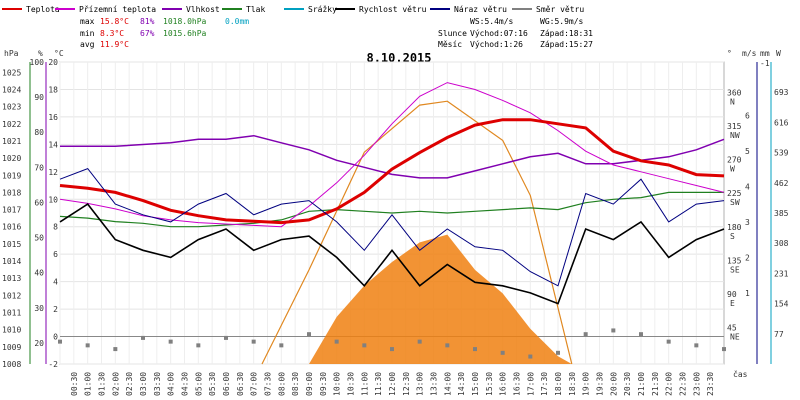 This screenshot has height=400, width=800. What do you see at coordinates (735, 336) in the screenshot?
I see `deg-dir: NE` at bounding box center [735, 336].